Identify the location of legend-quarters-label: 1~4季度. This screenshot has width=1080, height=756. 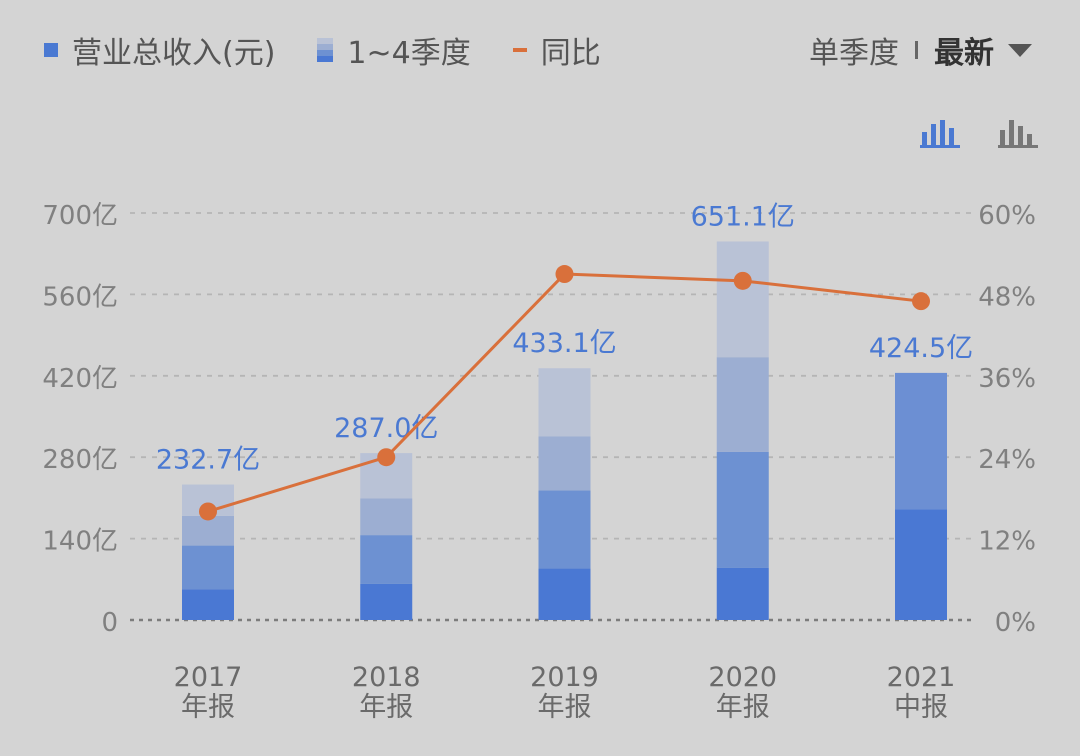
(409, 53).